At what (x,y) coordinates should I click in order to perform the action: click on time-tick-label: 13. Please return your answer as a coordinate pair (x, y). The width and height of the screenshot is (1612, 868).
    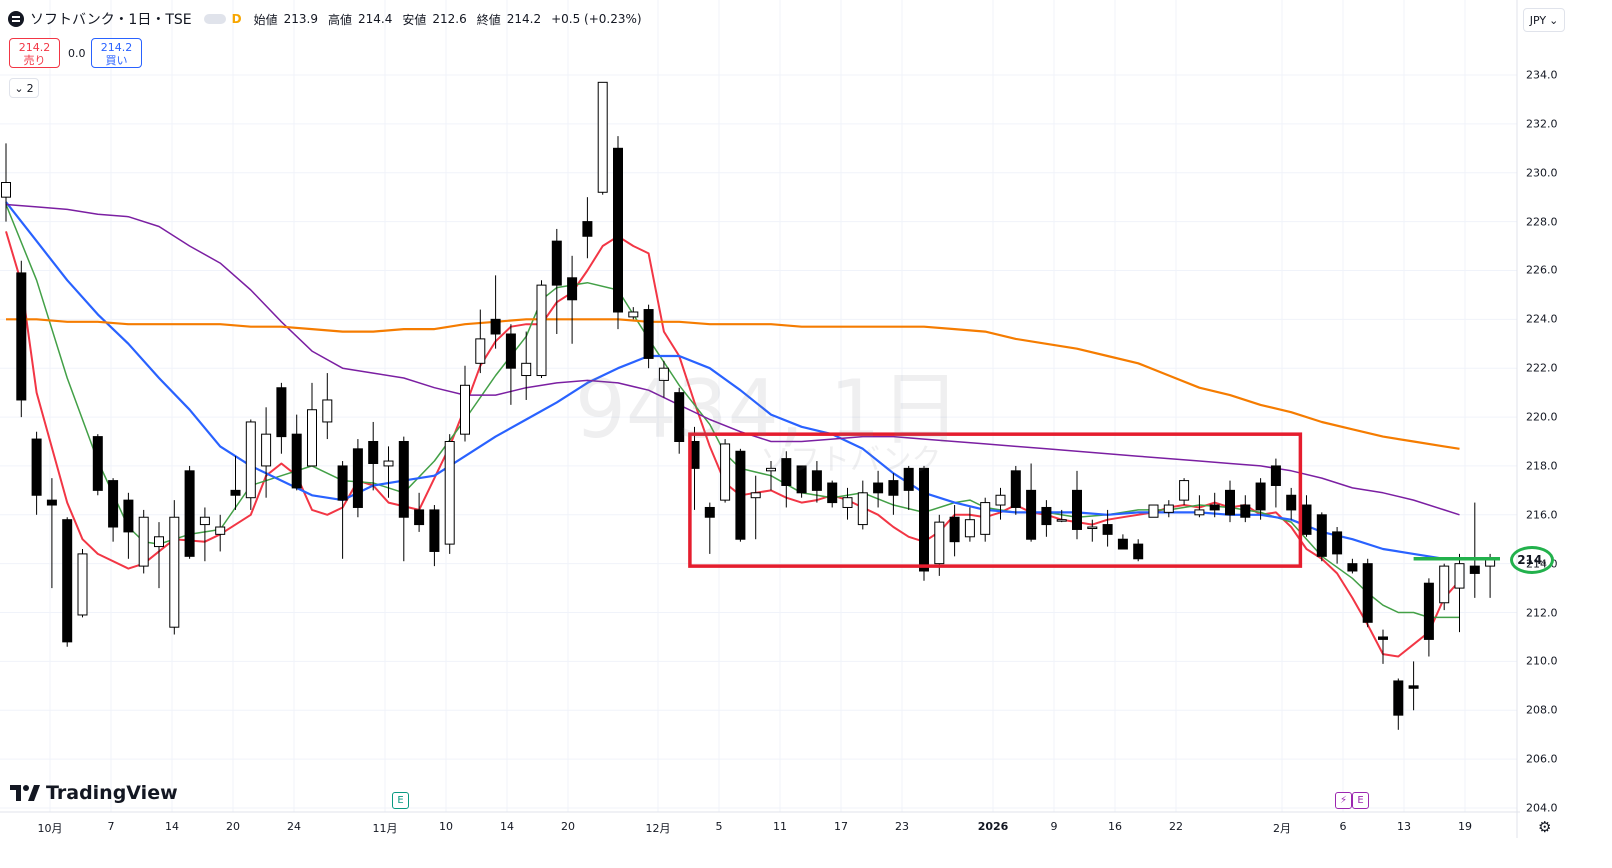
    Looking at the image, I should click on (1404, 826).